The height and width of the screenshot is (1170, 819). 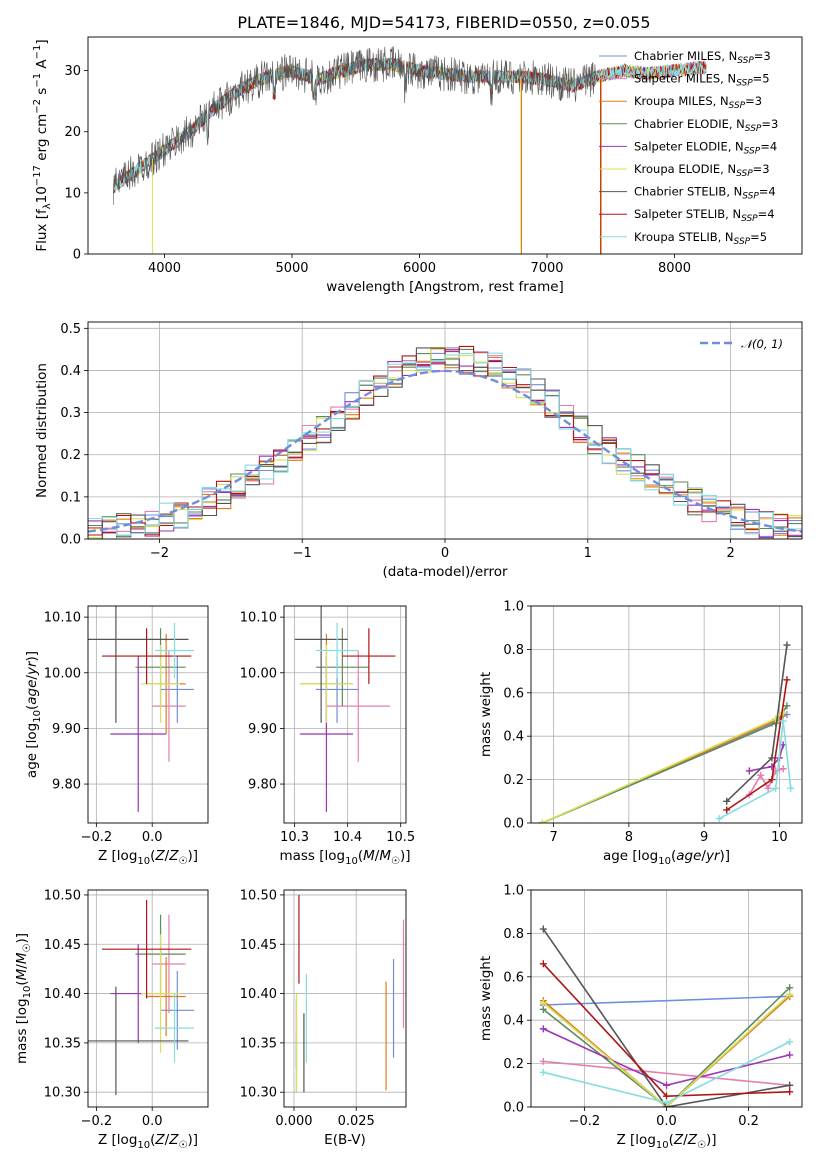 I want to click on weight-vs-age-axes: 7 8 9 10 0.0 0.2 0.4 0.6 0.8 1.0, so click(x=652, y=722).